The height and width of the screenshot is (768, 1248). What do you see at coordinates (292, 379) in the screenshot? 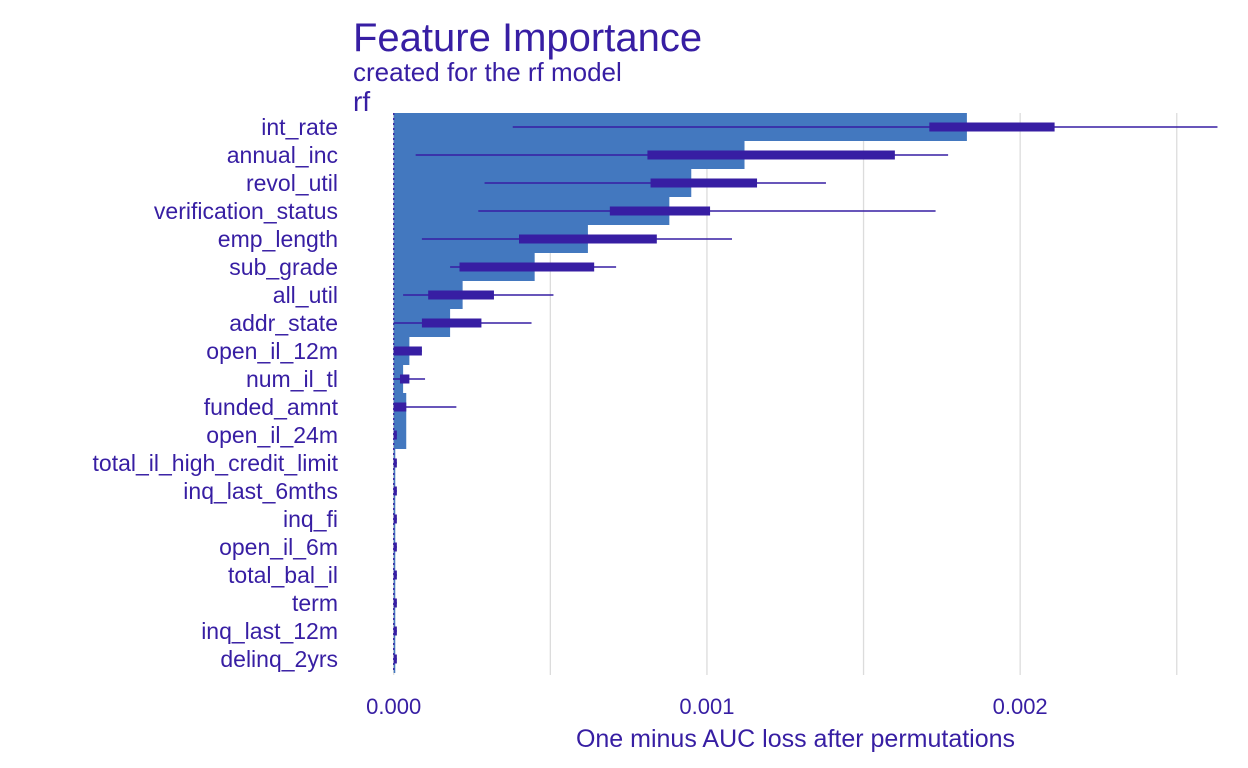
I see `category-label: num_il_tl` at bounding box center [292, 379].